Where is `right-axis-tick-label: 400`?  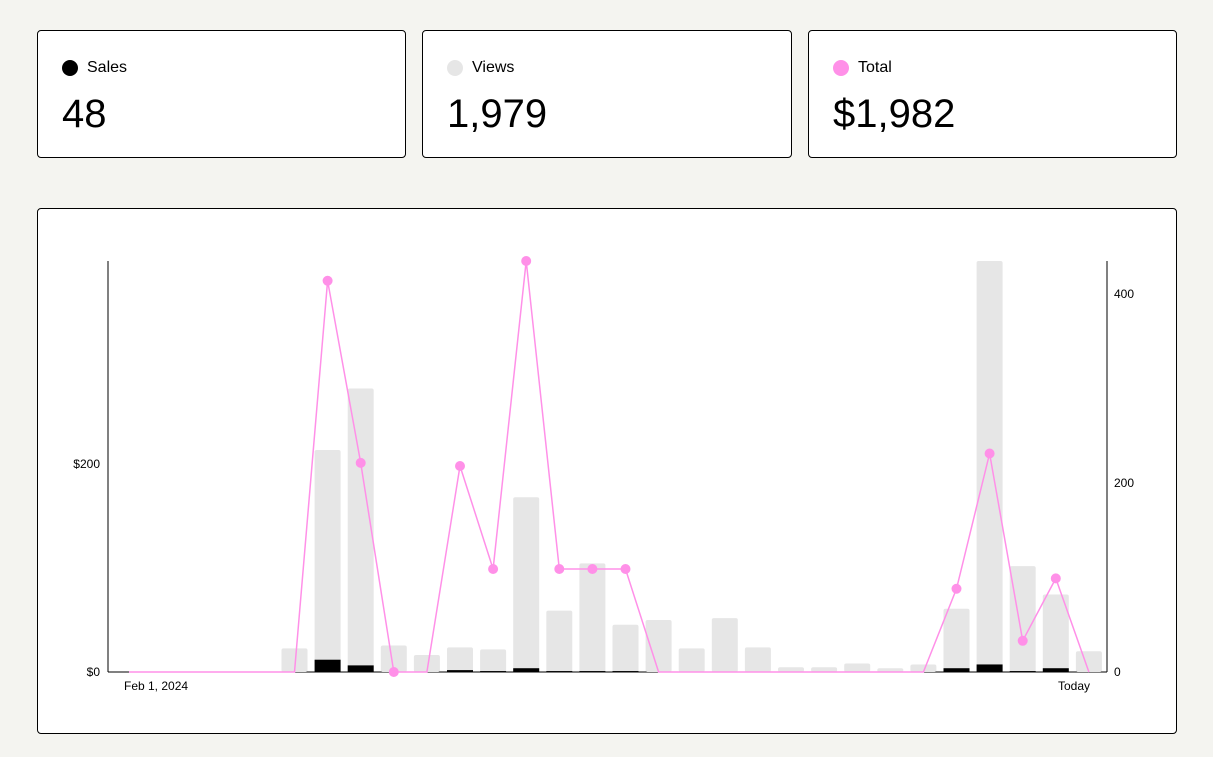 right-axis-tick-label: 400 is located at coordinates (1124, 294).